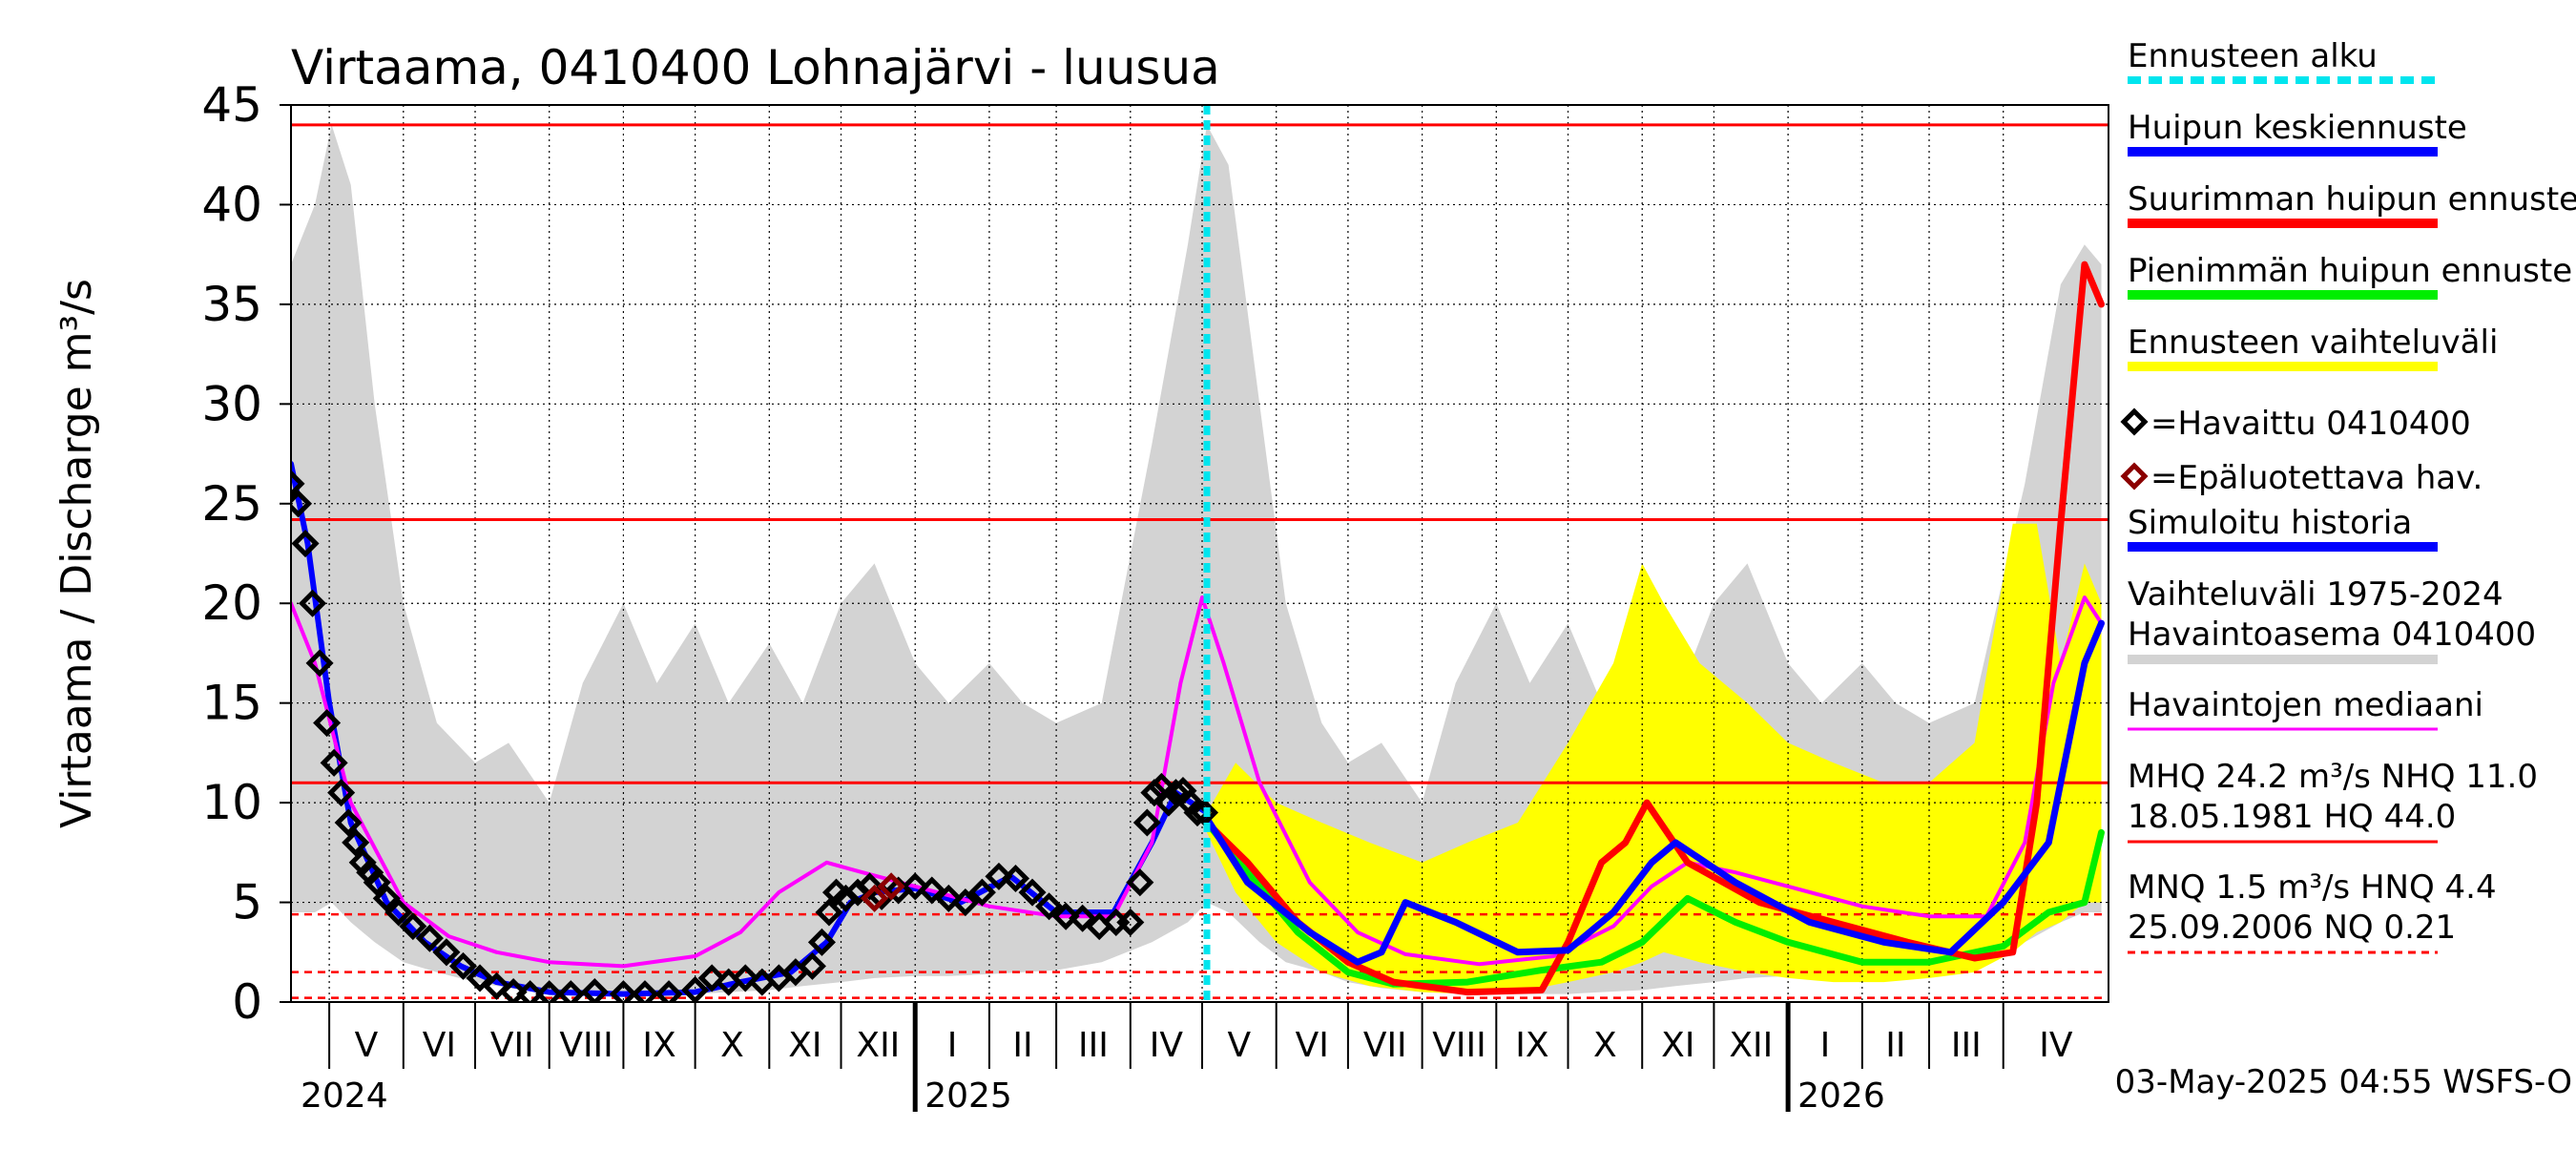  I want to click on legend-label-11: MHQ 24.2 m³/s NHQ 11.0, so click(2333, 777).